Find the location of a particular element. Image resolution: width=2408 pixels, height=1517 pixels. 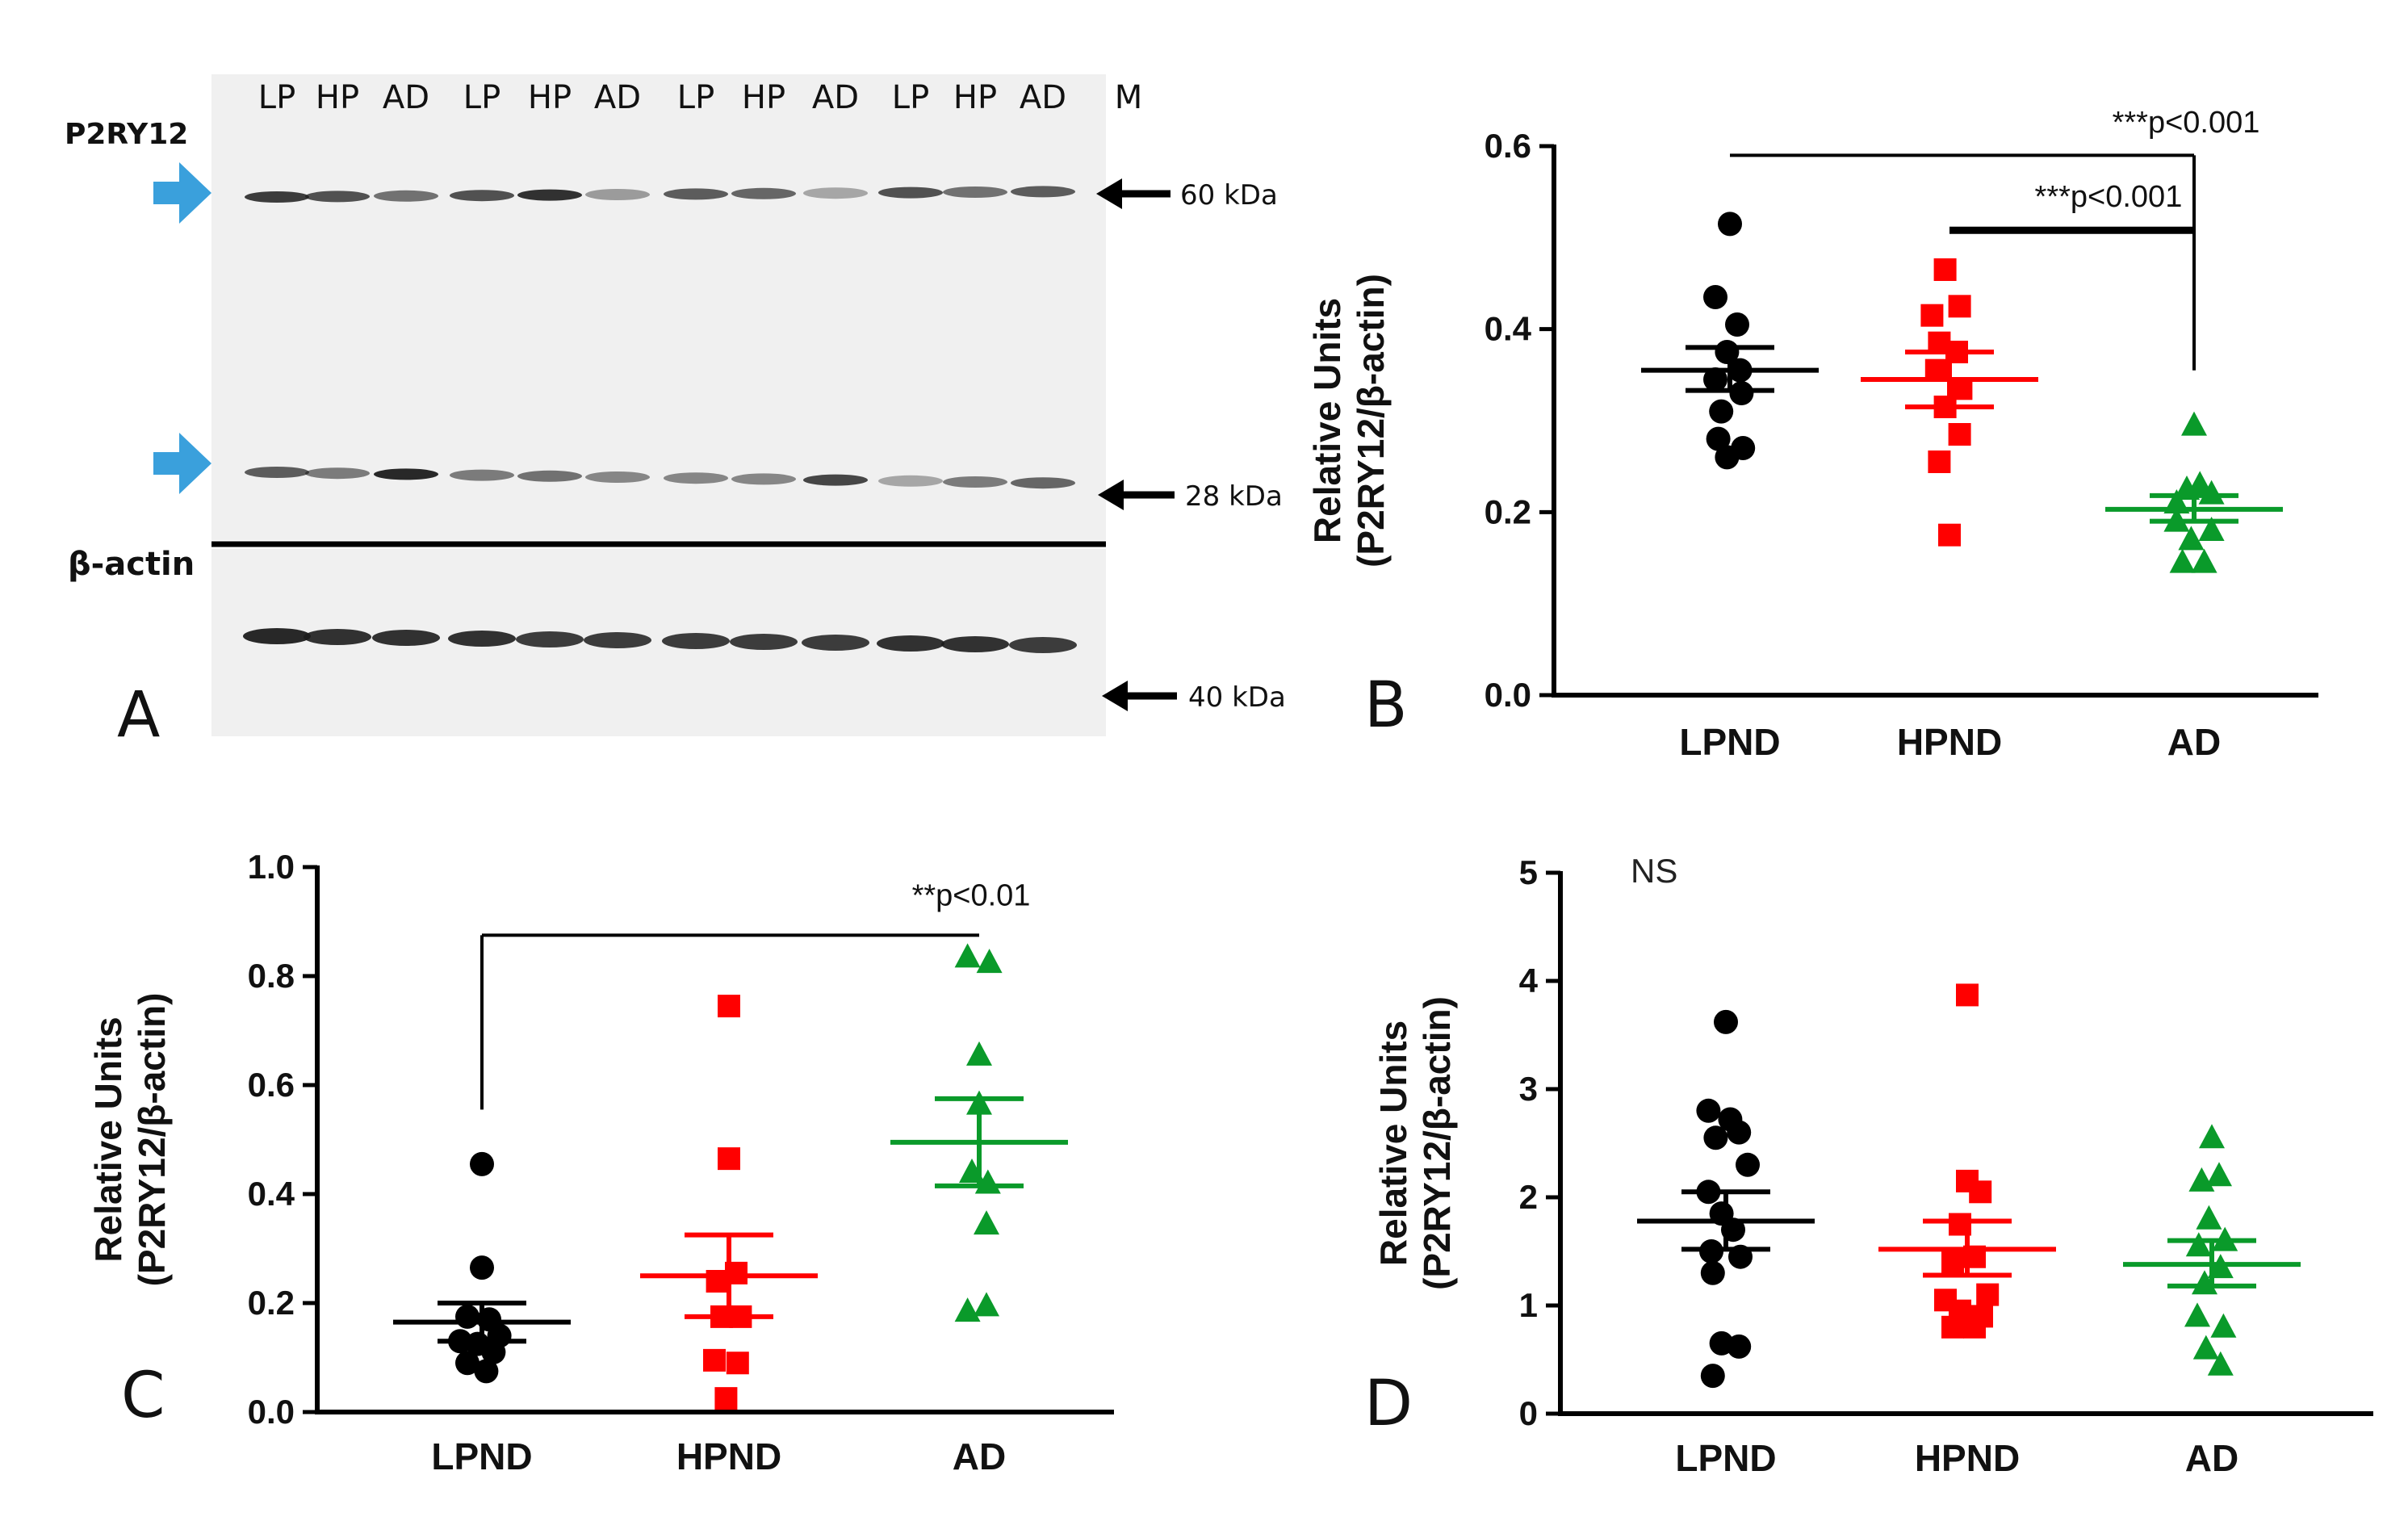

marker-label-40kda: 40 kDa is located at coordinates (1237, 697).